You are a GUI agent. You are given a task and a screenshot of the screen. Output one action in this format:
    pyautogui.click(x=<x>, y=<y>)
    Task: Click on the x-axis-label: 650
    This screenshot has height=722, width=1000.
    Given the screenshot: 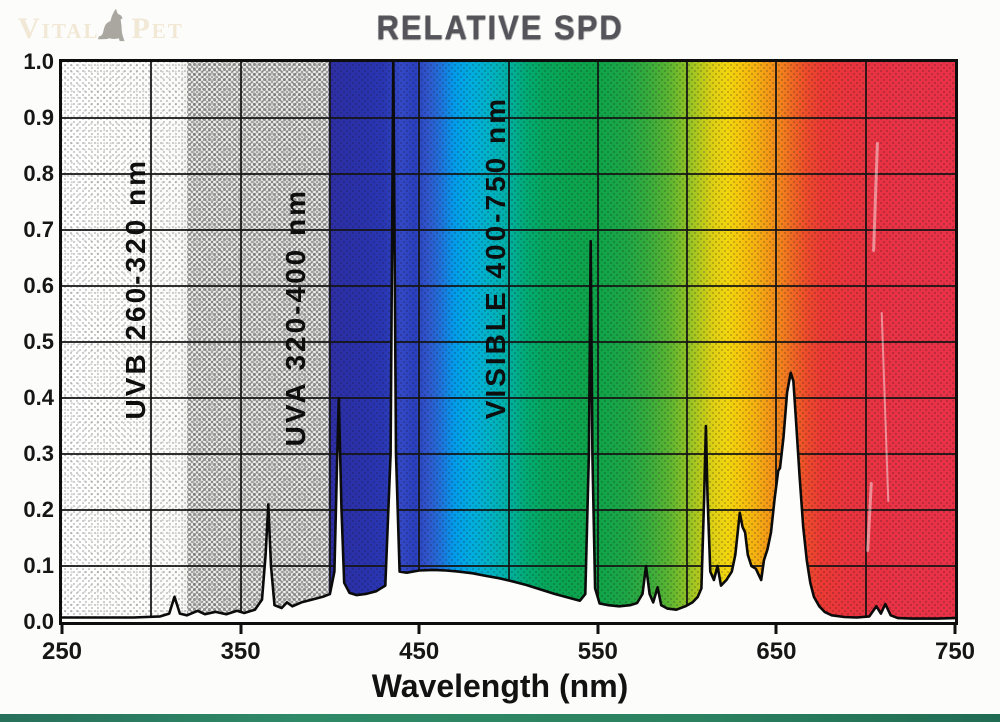 What is the action you would take?
    pyautogui.click(x=776, y=651)
    